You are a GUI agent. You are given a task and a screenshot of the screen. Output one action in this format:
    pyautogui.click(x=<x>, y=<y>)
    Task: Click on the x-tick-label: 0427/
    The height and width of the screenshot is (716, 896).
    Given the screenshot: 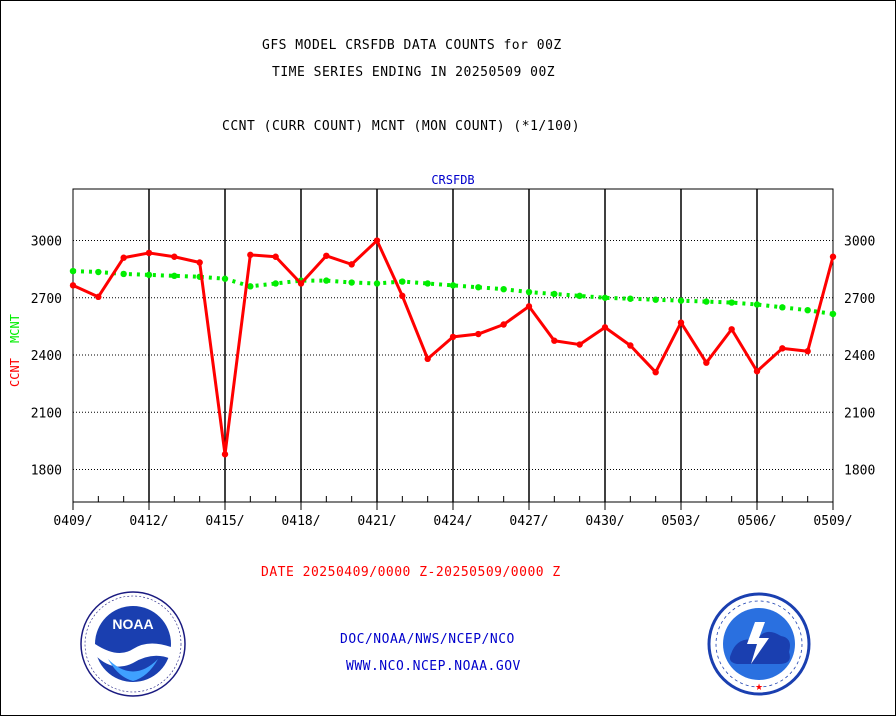 What is the action you would take?
    pyautogui.click(x=528, y=521)
    